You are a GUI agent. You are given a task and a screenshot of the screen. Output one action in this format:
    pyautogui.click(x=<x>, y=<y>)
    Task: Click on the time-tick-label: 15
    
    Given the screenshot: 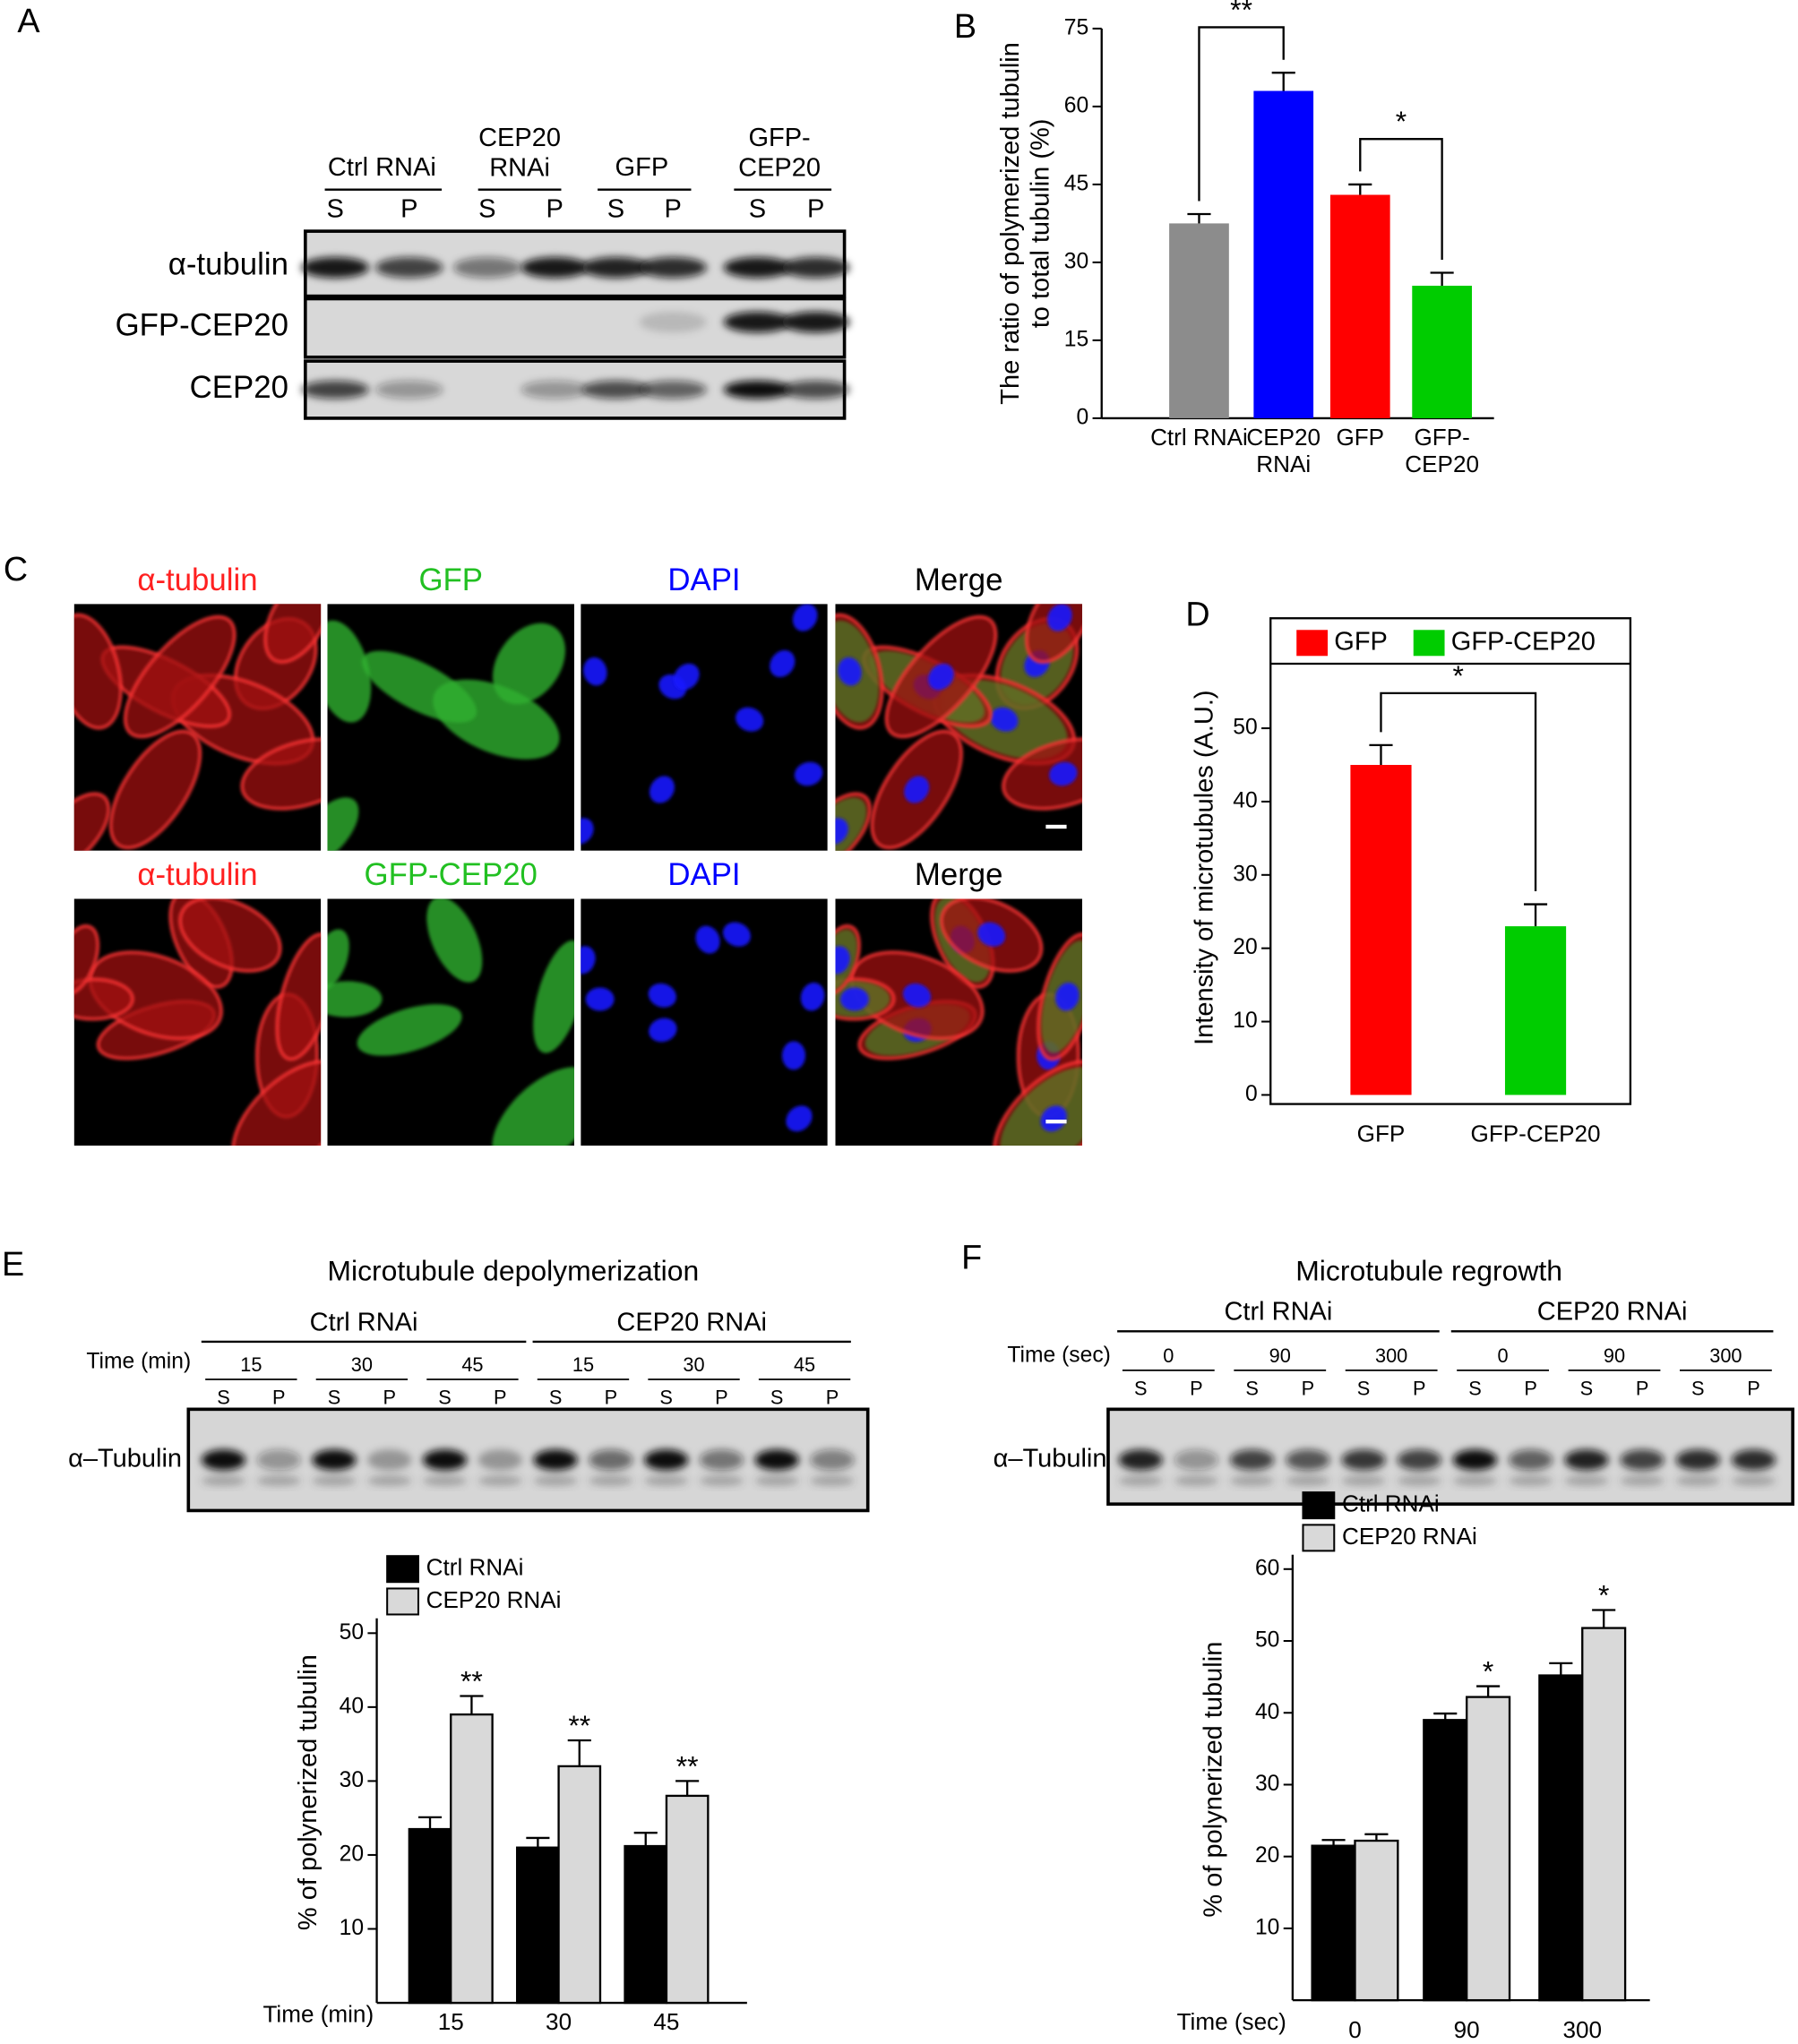 What is the action you would take?
    pyautogui.click(x=583, y=1364)
    